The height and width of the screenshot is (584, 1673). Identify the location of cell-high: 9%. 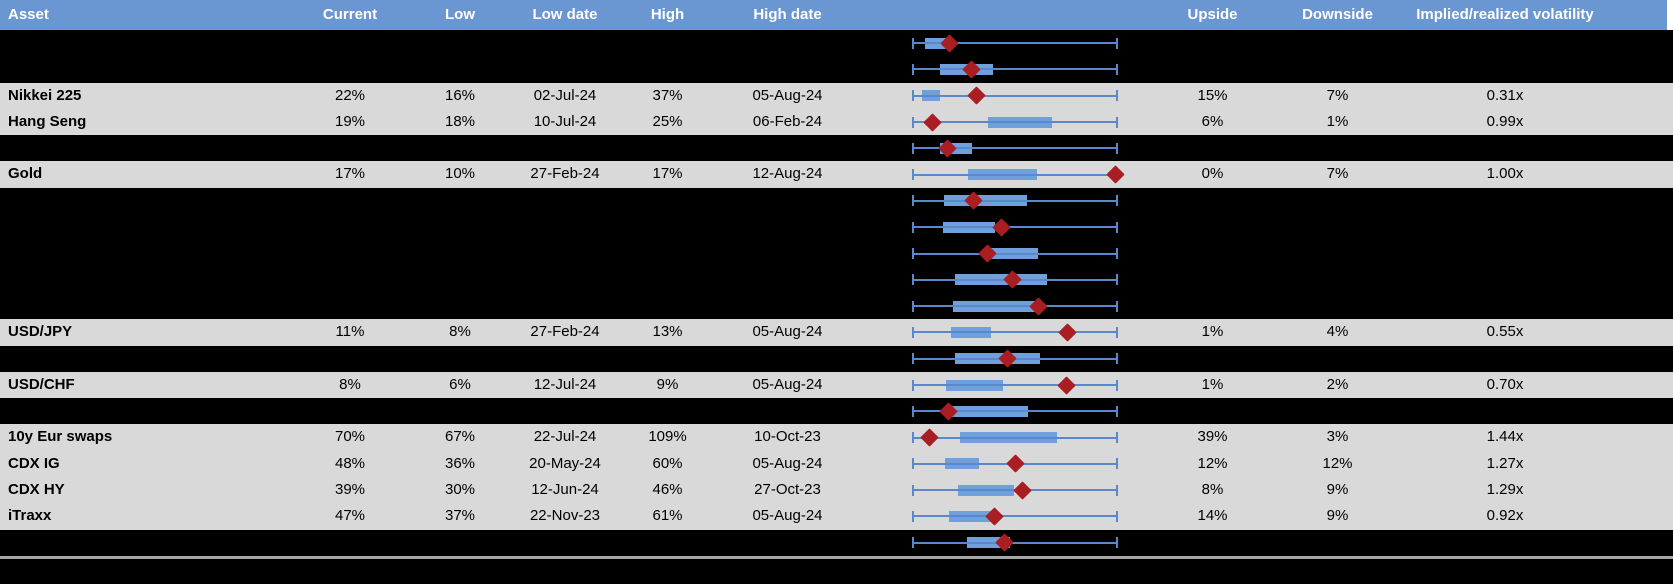
(667, 384).